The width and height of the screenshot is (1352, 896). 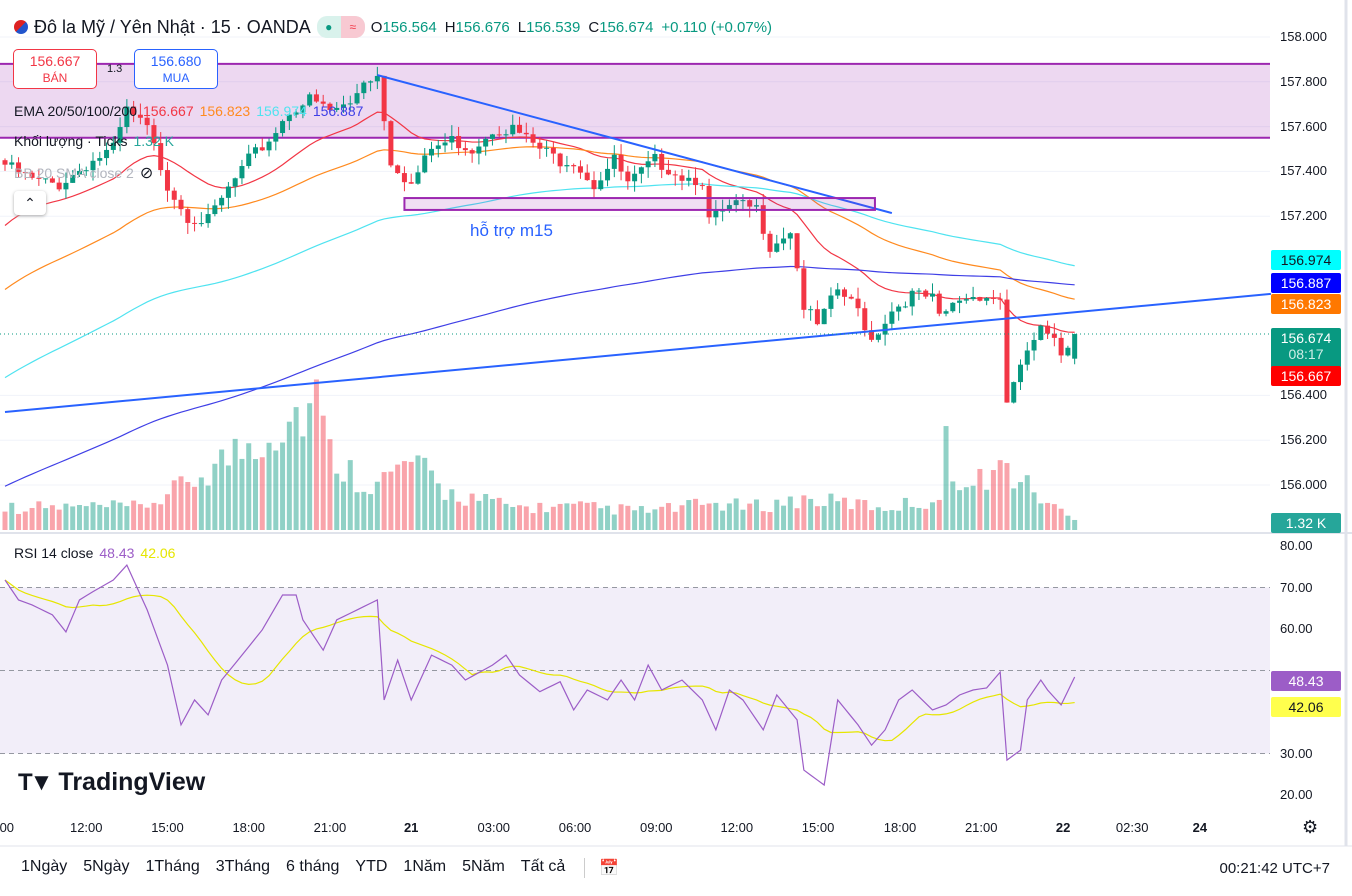 I want to click on clock-timezone: 00:21:42 UTC+7, so click(x=1275, y=868).